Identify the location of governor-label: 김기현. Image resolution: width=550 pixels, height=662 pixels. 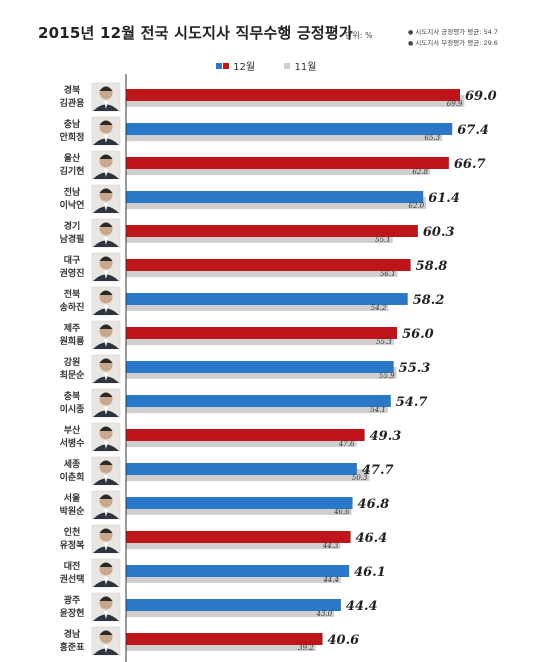
(72, 171).